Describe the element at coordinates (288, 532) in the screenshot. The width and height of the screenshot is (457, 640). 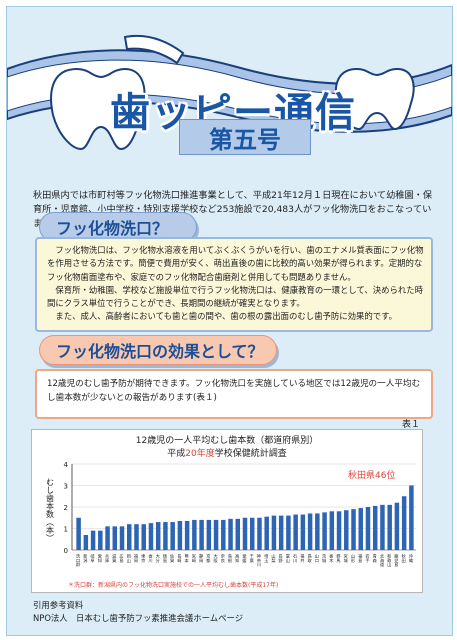
I see `bar-富山` at that location.